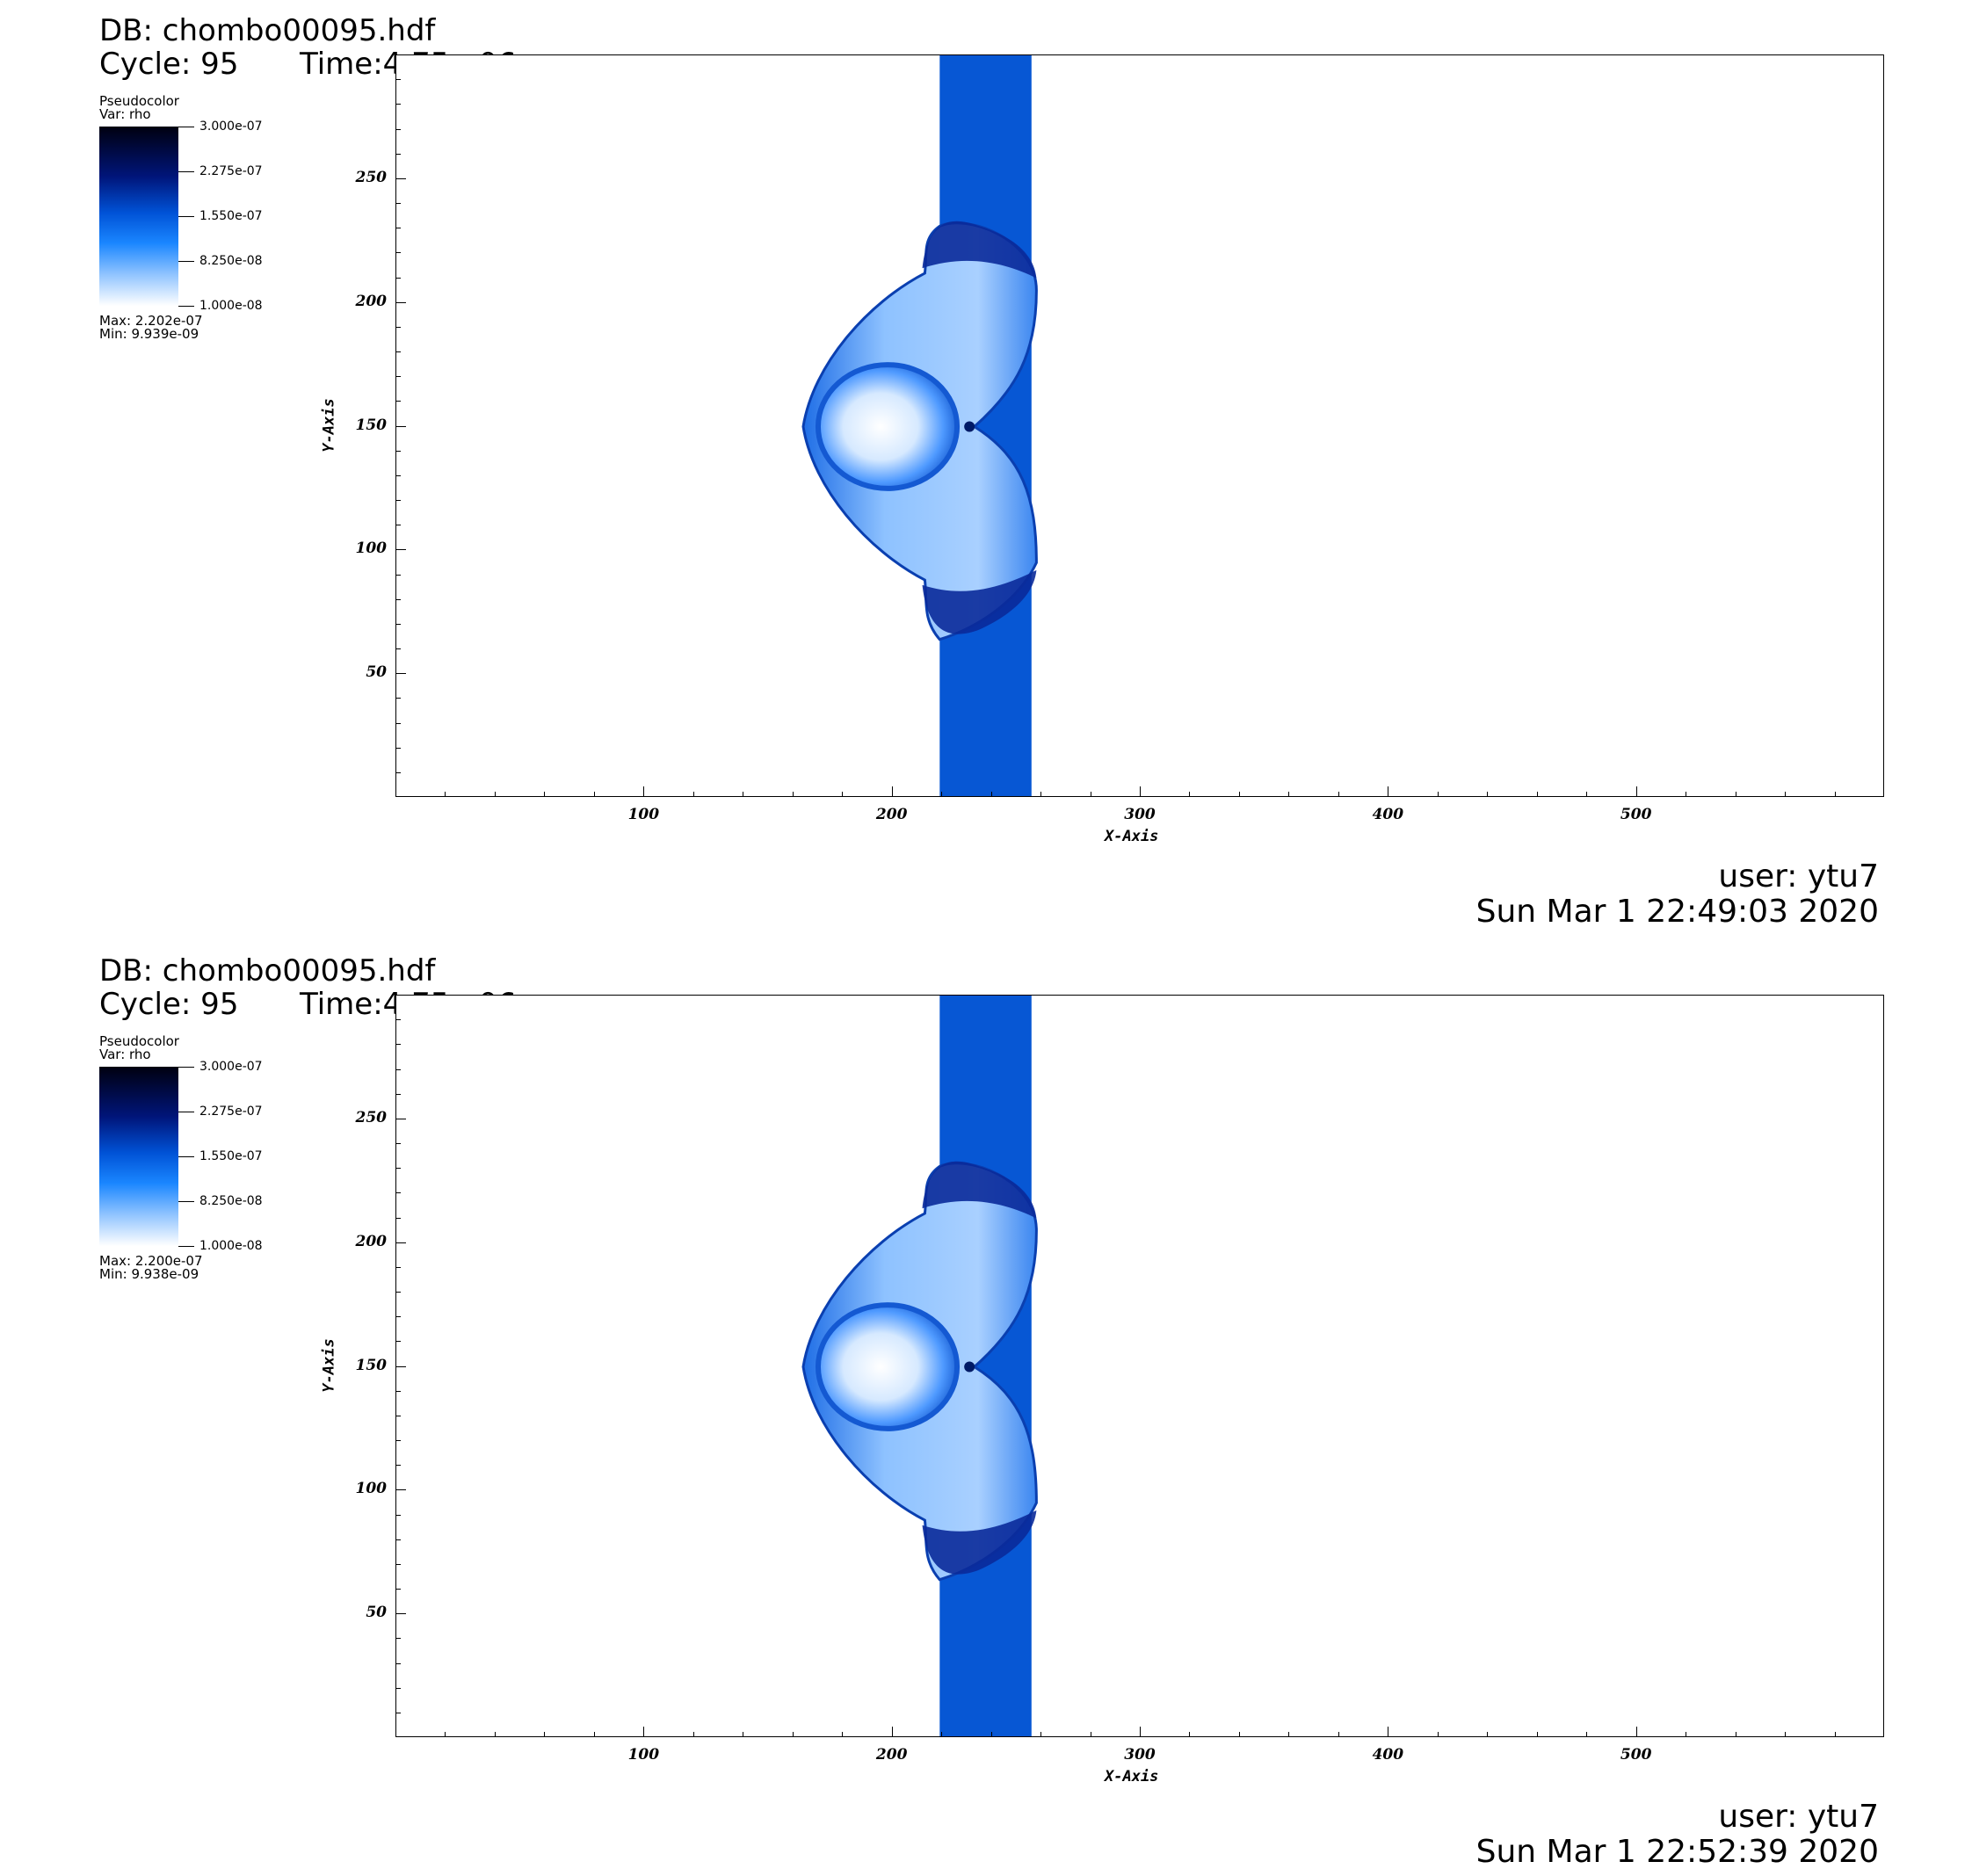  I want to click on db-title: DB: chombo00095.hdf, so click(267, 971).